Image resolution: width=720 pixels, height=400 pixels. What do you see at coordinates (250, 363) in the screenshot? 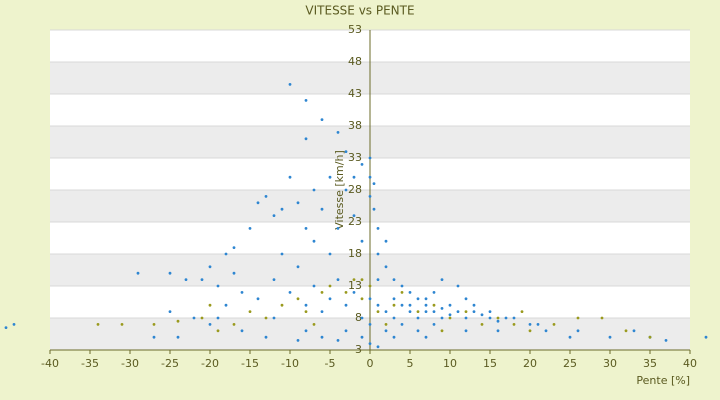
I see `x-tick-label: -15` at bounding box center [250, 363].